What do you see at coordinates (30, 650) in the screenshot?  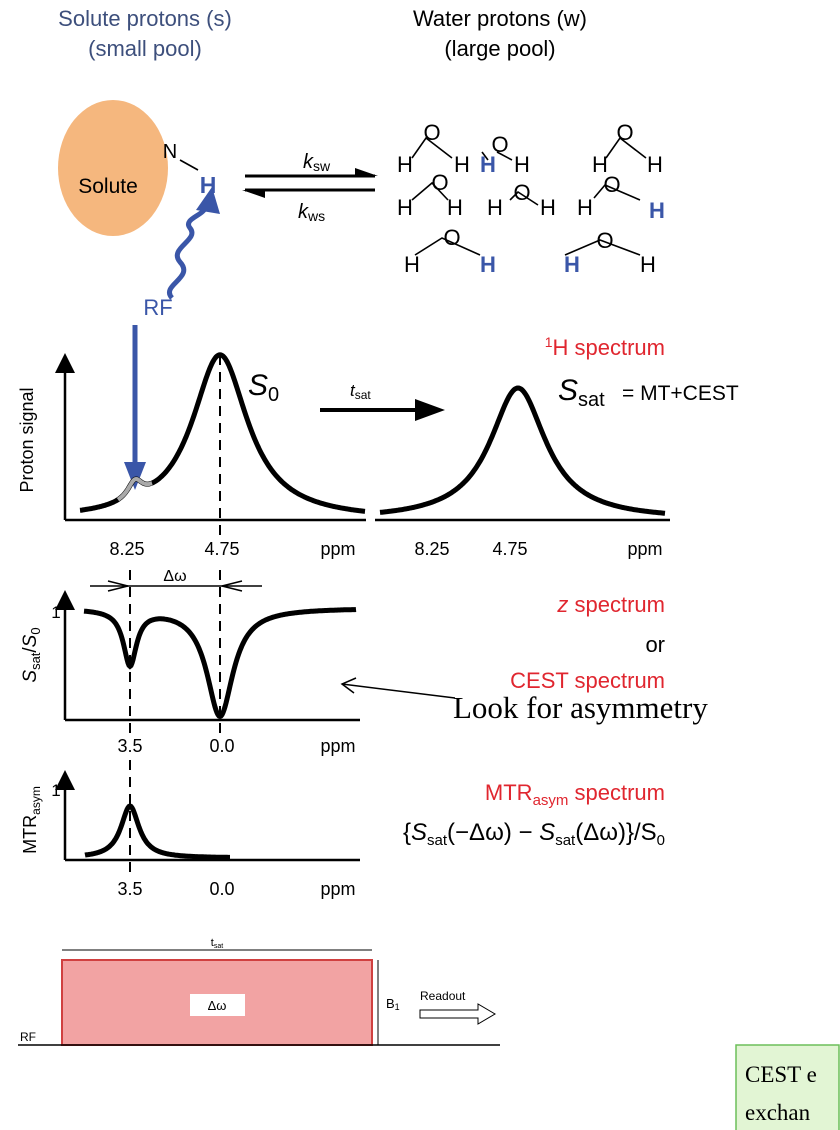 I see `slash: /` at bounding box center [30, 650].